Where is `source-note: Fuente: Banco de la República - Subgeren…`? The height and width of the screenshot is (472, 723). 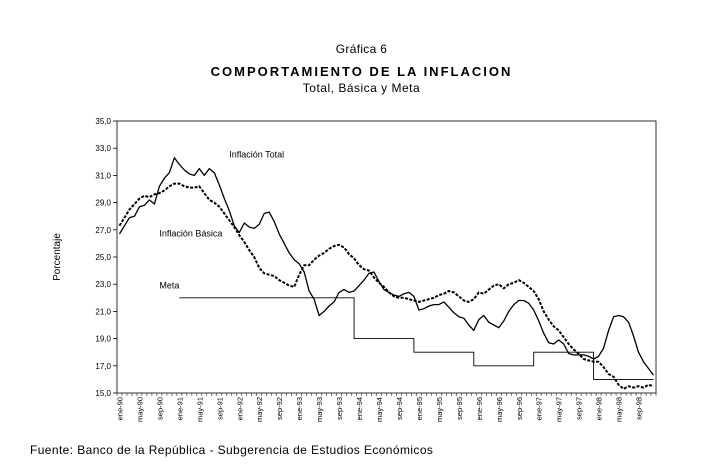
source-note: Fuente: Banco de la República - Subgeren… is located at coordinates (232, 450).